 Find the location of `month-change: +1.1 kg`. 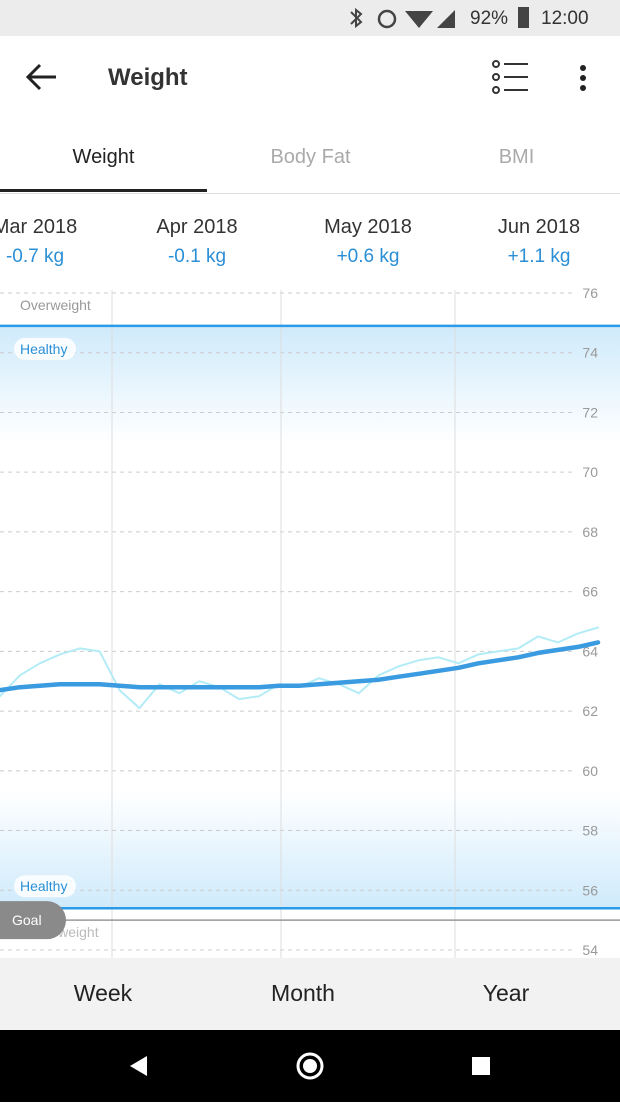

month-change: +1.1 kg is located at coordinates (539, 256).